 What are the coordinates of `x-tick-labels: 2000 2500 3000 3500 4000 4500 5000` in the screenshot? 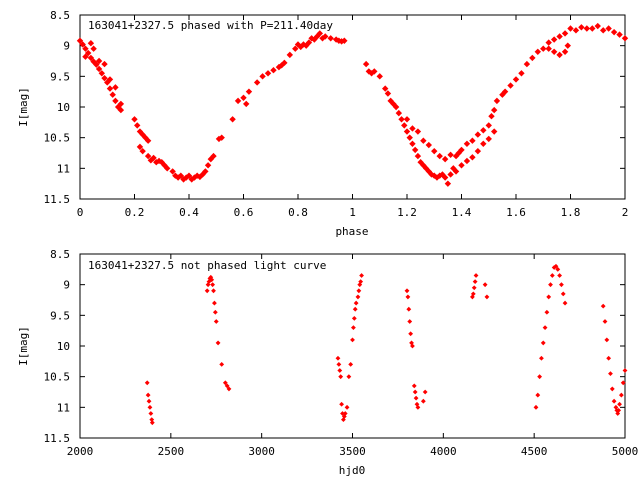 It's located at (353, 451).